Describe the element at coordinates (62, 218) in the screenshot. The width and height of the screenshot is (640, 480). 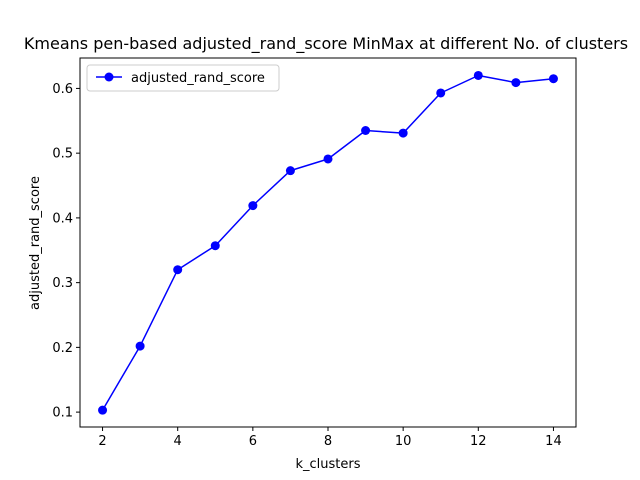
I see `y-tick-label: 0.4` at that location.